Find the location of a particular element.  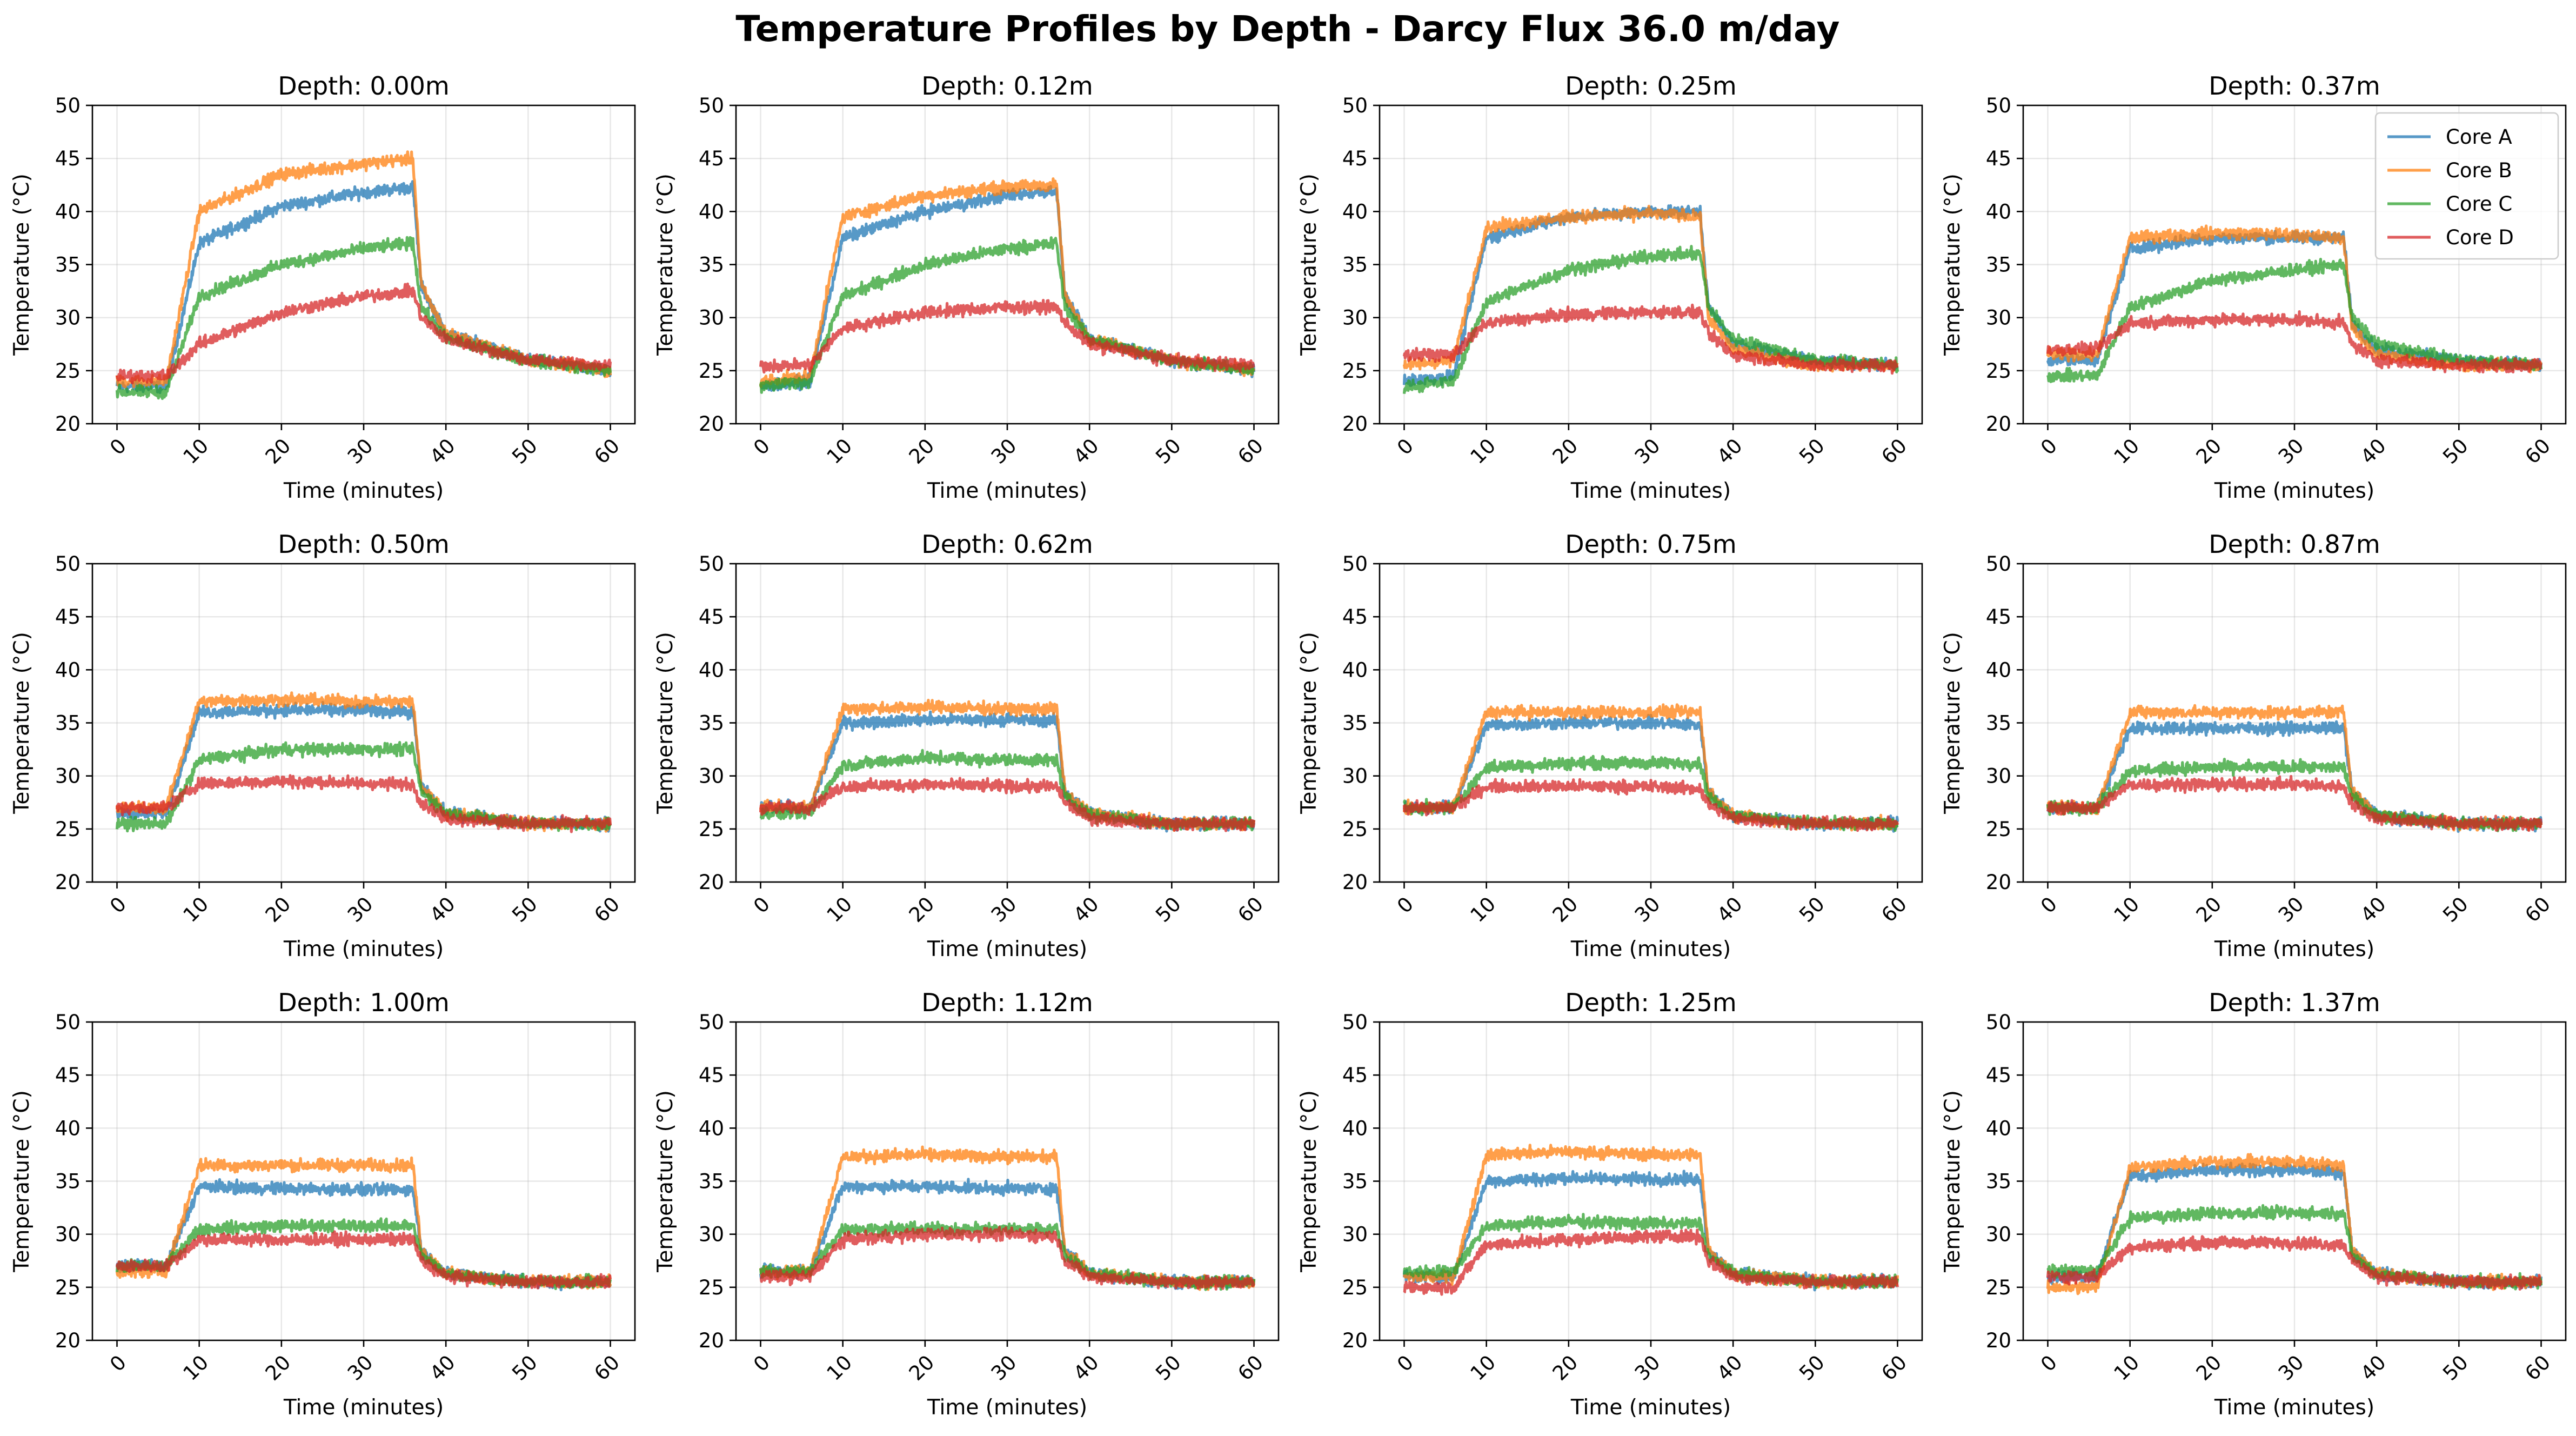

panel-title: Depth: 0.50m is located at coordinates (363, 544).